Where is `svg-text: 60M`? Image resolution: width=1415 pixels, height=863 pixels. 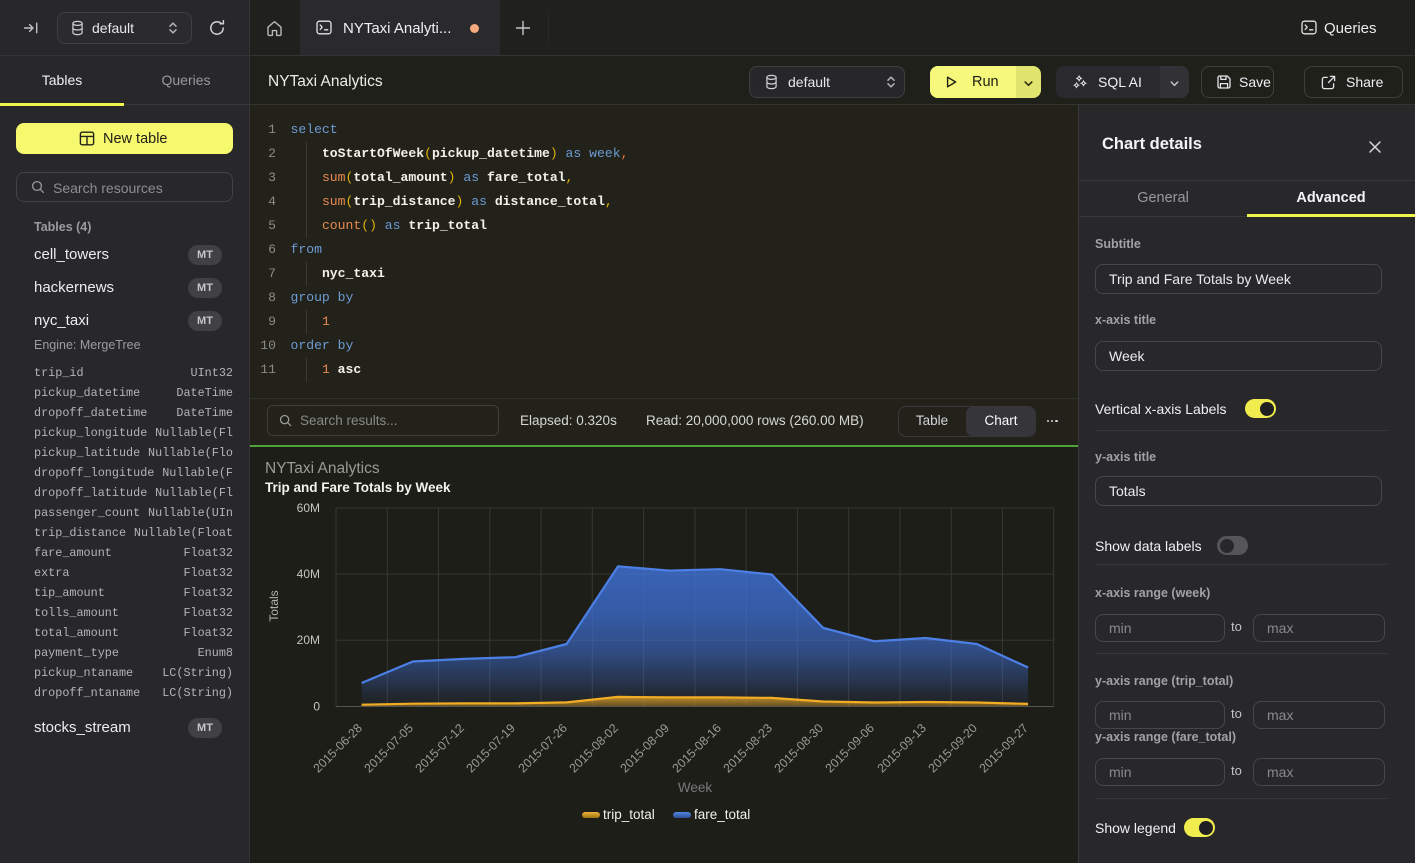 svg-text: 60M is located at coordinates (308, 508).